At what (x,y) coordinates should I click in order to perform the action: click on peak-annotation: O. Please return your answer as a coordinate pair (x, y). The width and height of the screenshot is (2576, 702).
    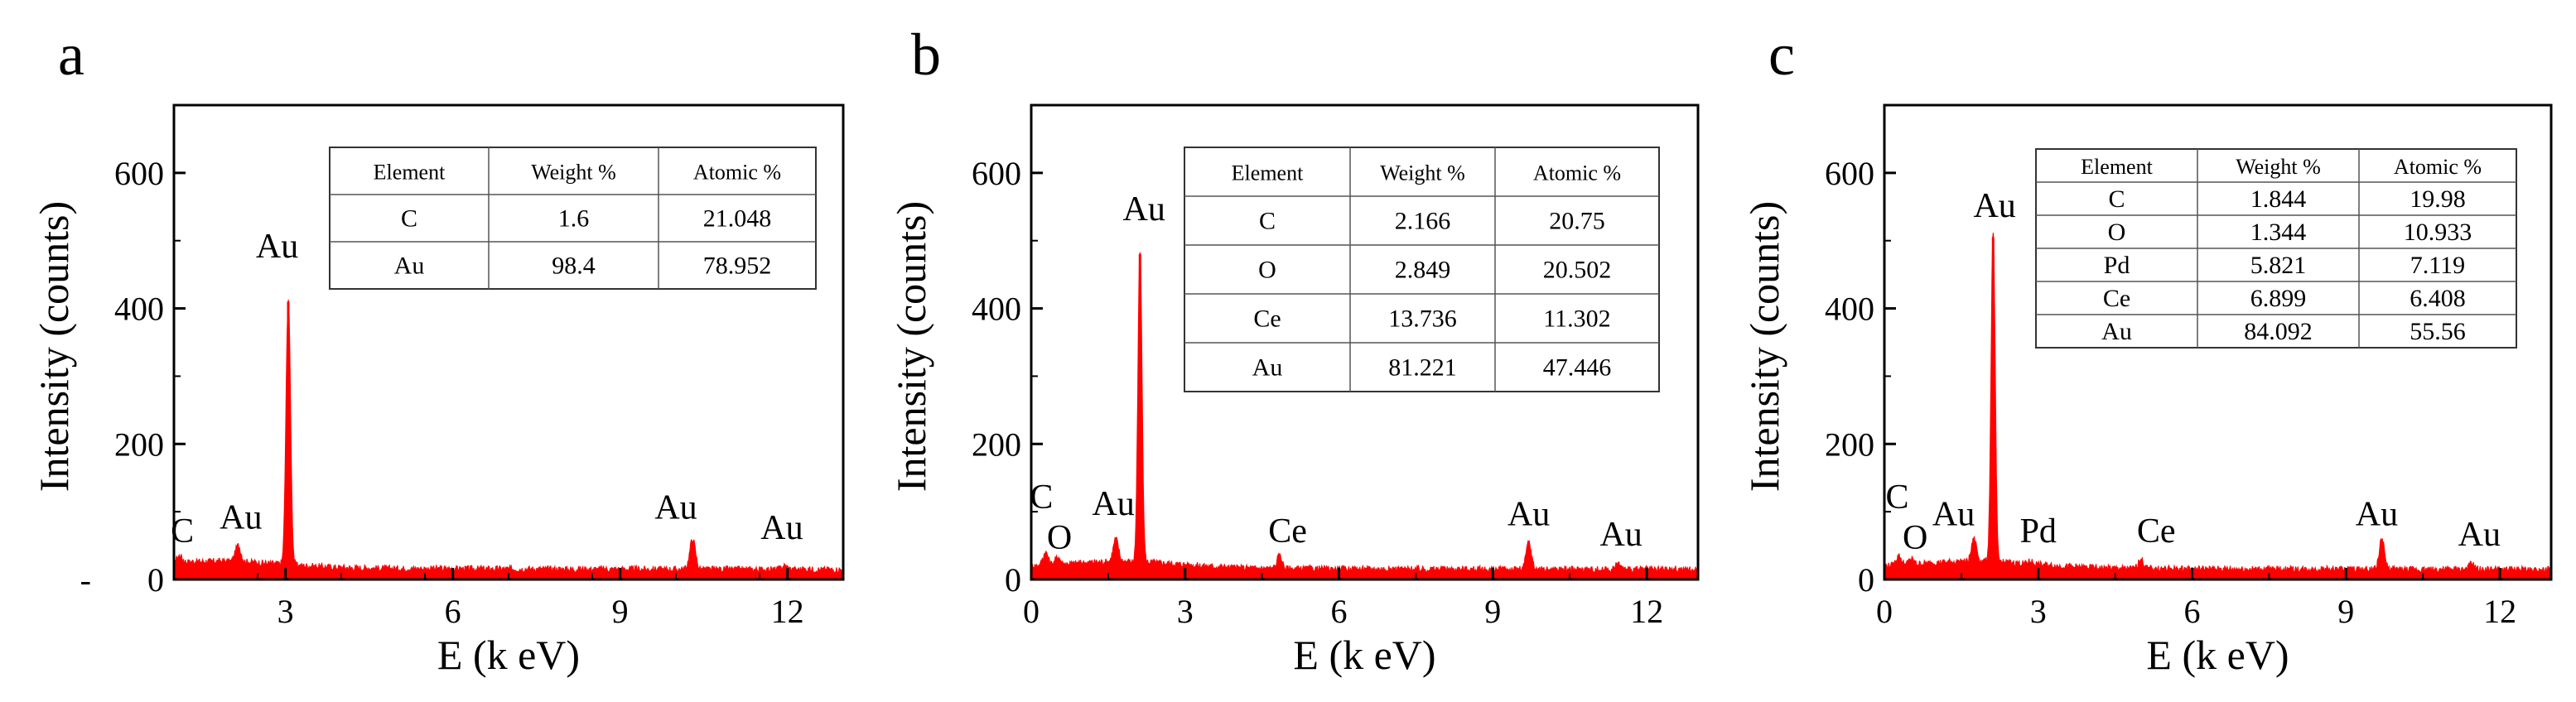
    Looking at the image, I should click on (1915, 538).